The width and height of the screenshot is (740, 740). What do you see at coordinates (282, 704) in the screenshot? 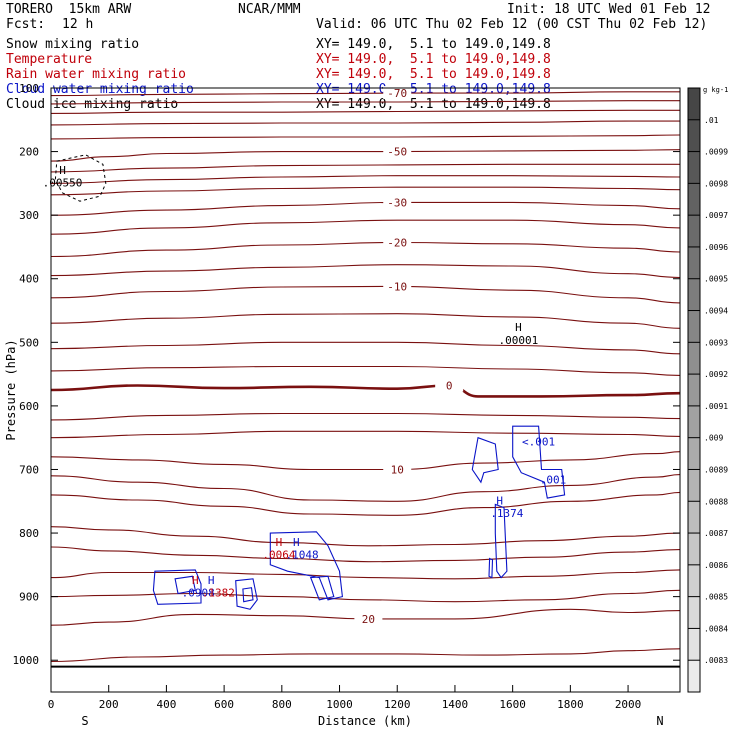
I see `x-tick-label: 800` at bounding box center [282, 704].